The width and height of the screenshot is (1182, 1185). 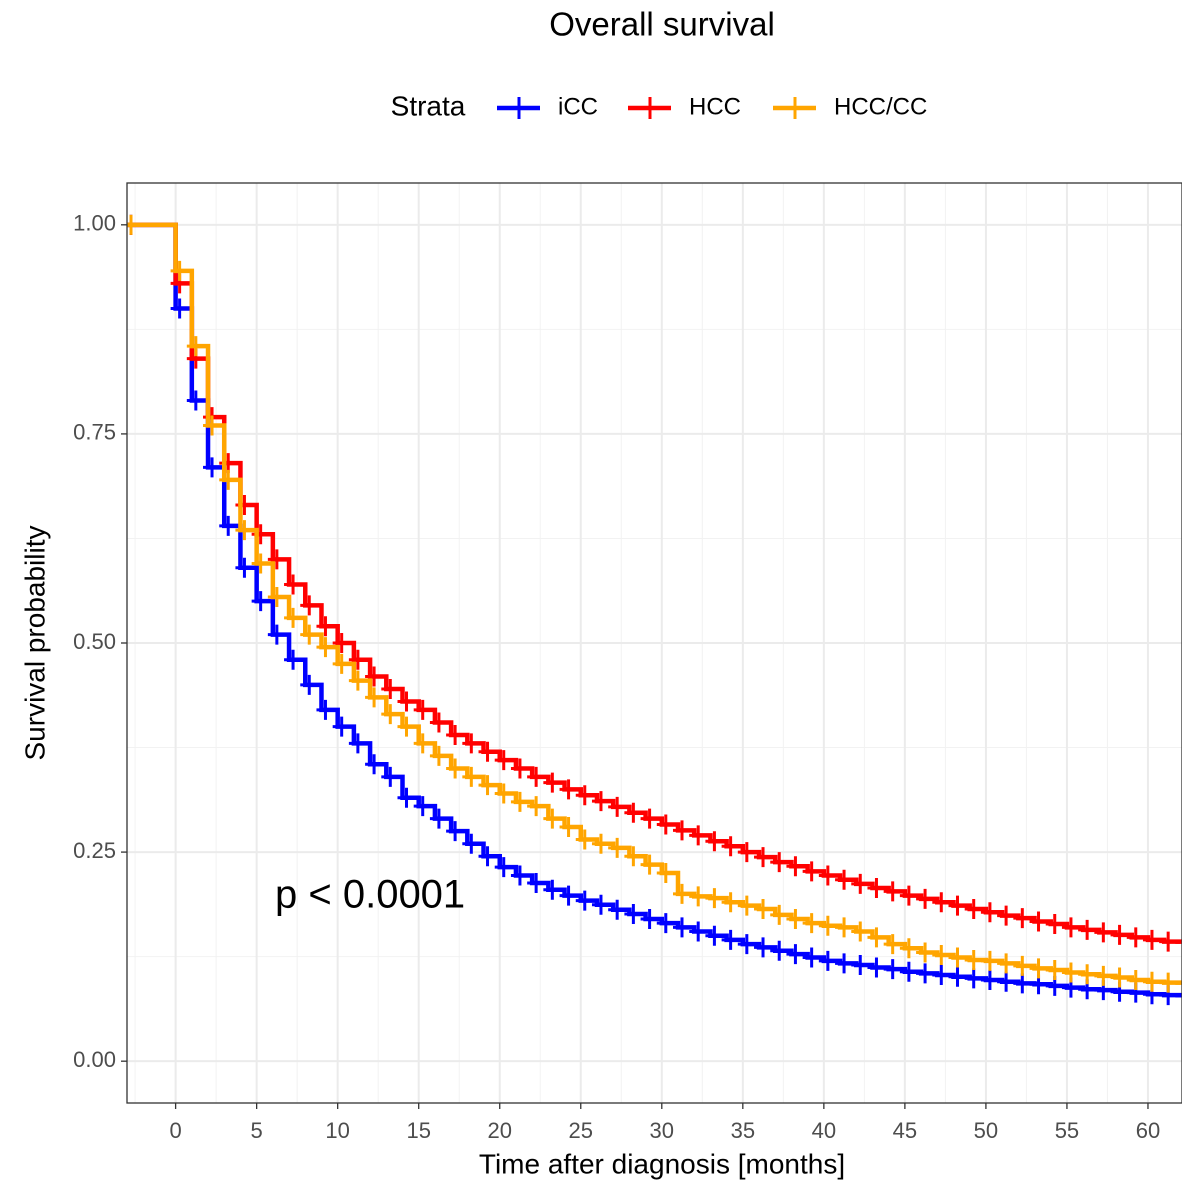 I want to click on x-tick-label: 0, so click(x=175, y=1130).